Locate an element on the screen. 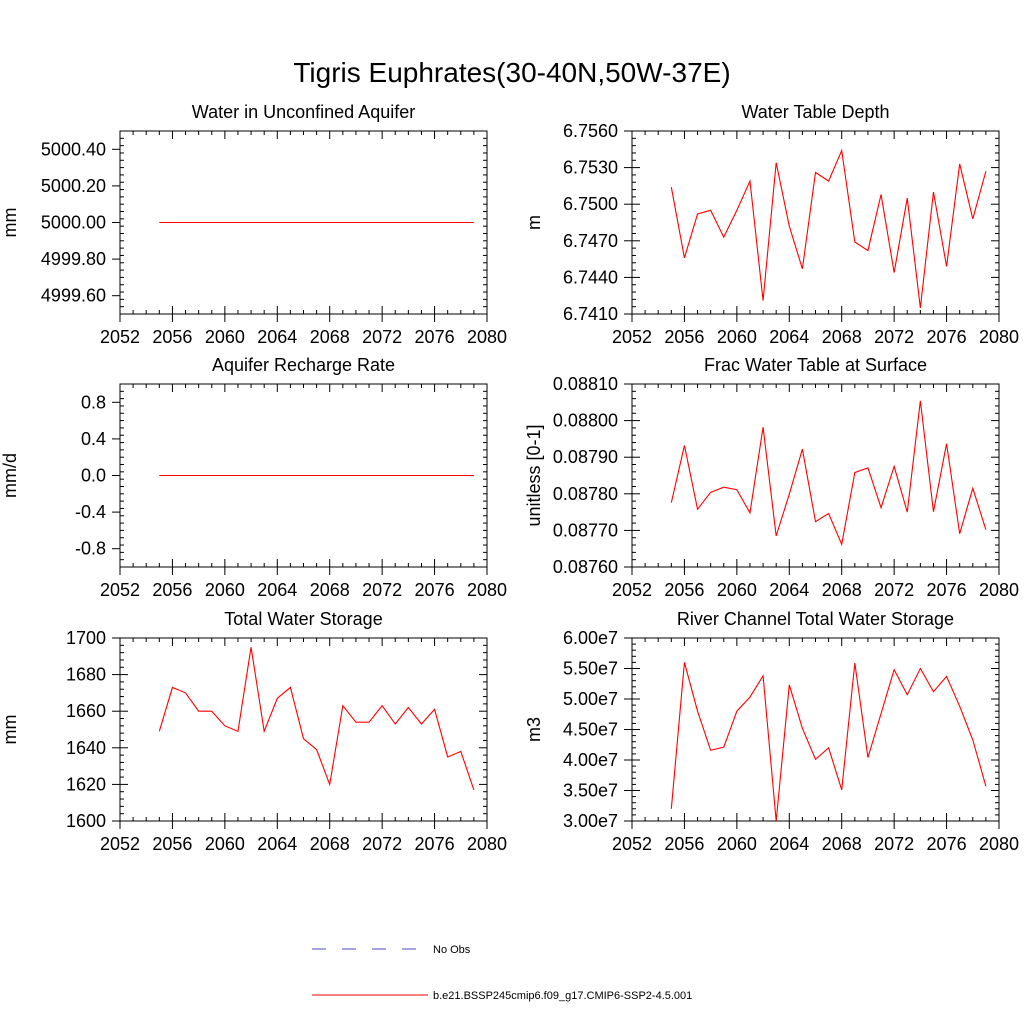 This screenshot has width=1024, height=1029. y-tick-label: 6.7440 is located at coordinates (590, 277).